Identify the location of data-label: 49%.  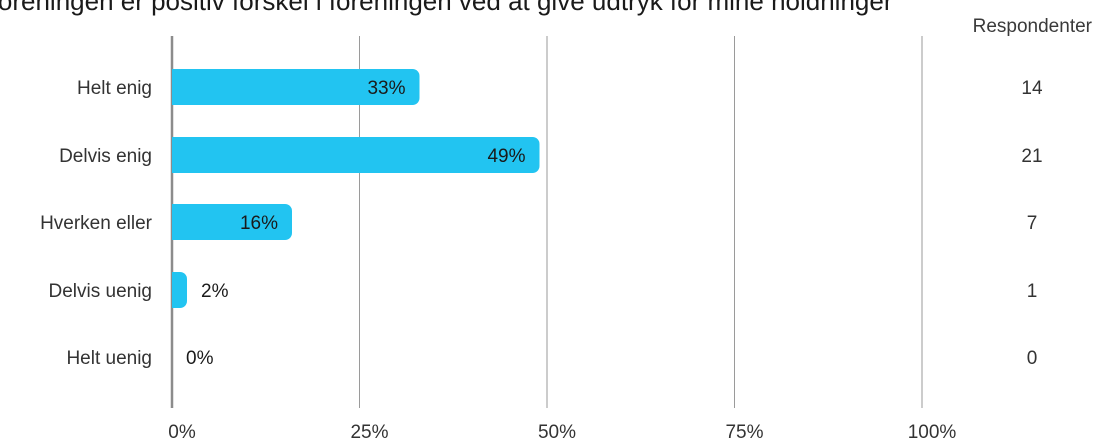
(506, 156).